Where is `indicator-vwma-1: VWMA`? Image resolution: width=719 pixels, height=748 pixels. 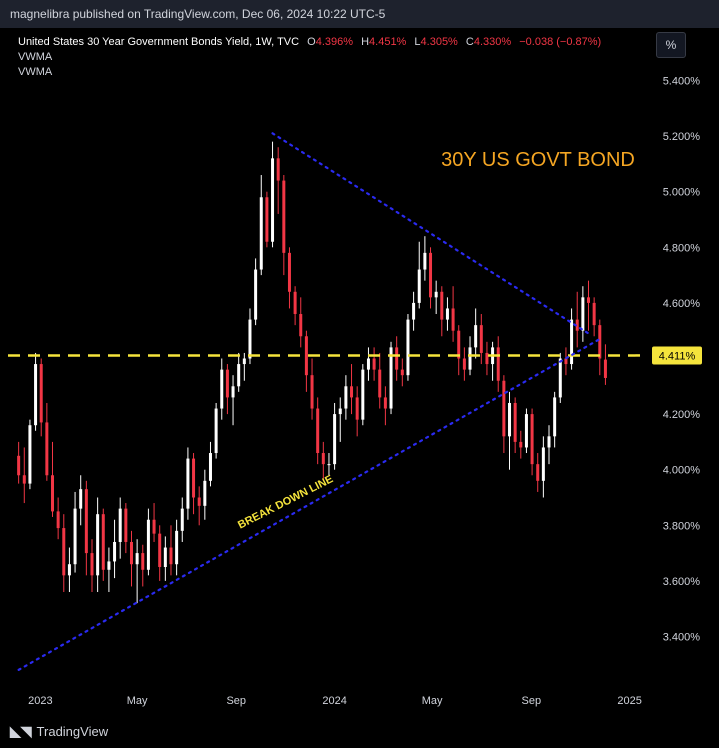 indicator-vwma-1: VWMA is located at coordinates (35, 57).